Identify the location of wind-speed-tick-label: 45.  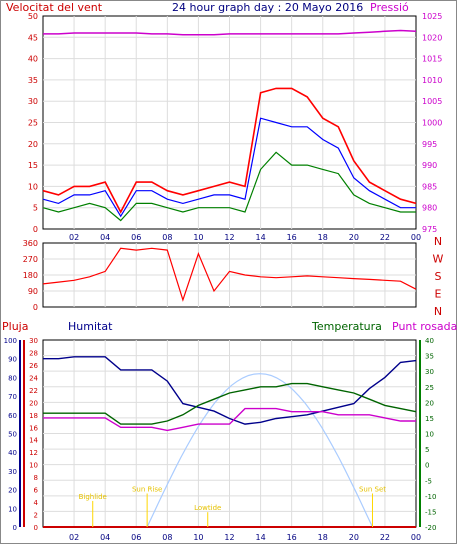
(33, 37).